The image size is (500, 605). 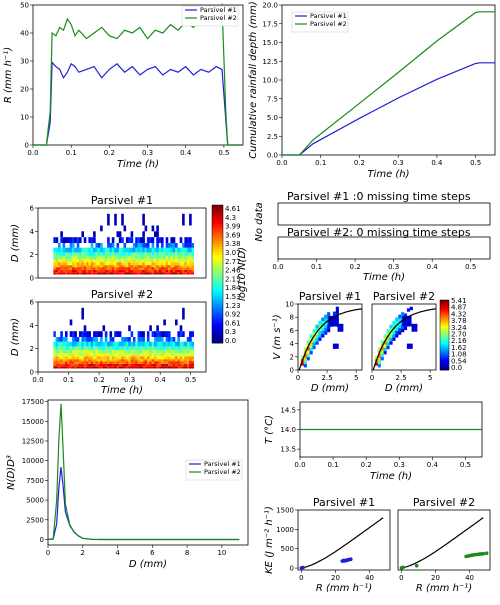 What do you see at coordinates (32, 153) in the screenshot?
I see `x-tick-label: 0.0` at bounding box center [32, 153].